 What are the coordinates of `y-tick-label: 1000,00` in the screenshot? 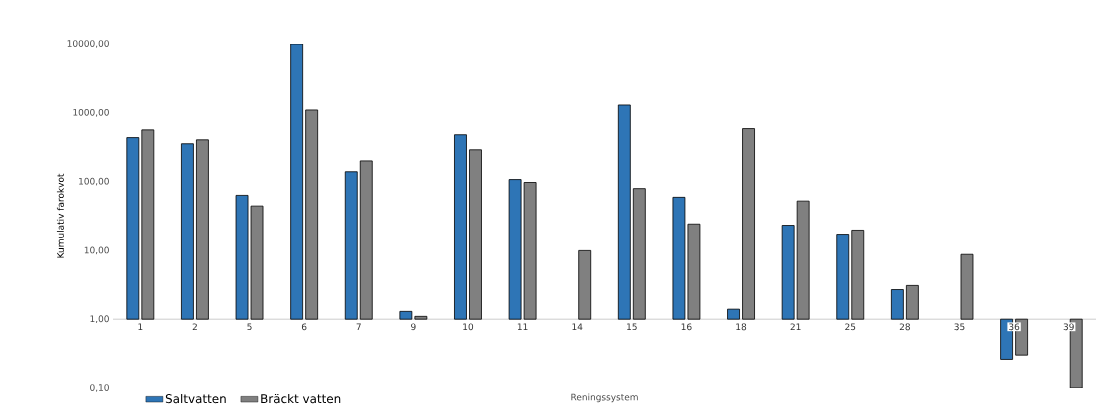 It's located at (91, 112).